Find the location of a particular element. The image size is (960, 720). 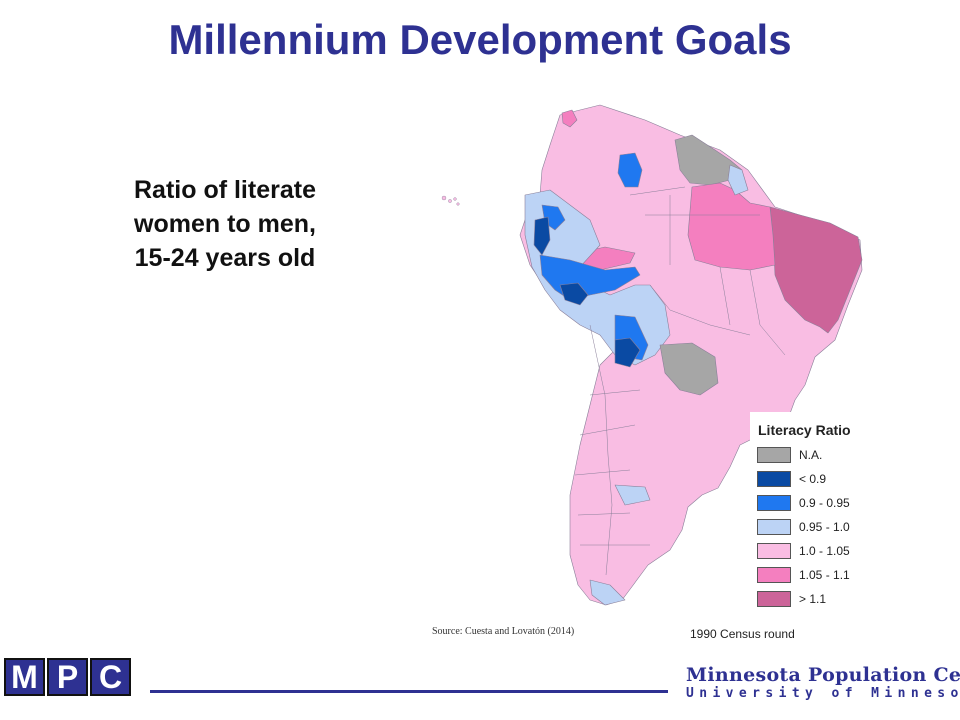

legend-item-na: N.A. is located at coordinates (789, 455).